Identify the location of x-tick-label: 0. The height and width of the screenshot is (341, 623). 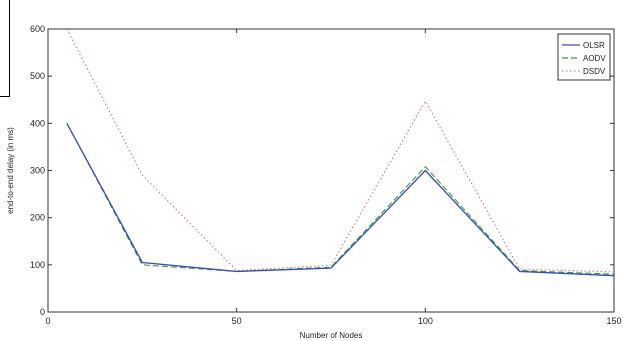
(47, 321).